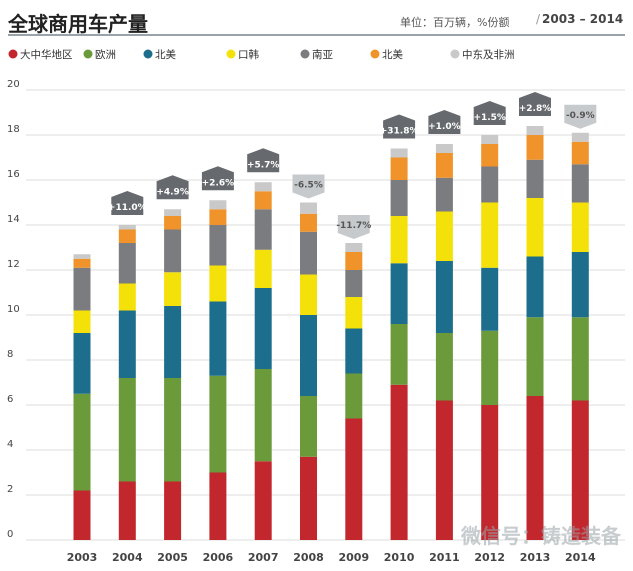 The width and height of the screenshot is (633, 571). I want to click on legend-label-6: 中东及非洲, so click(488, 54).